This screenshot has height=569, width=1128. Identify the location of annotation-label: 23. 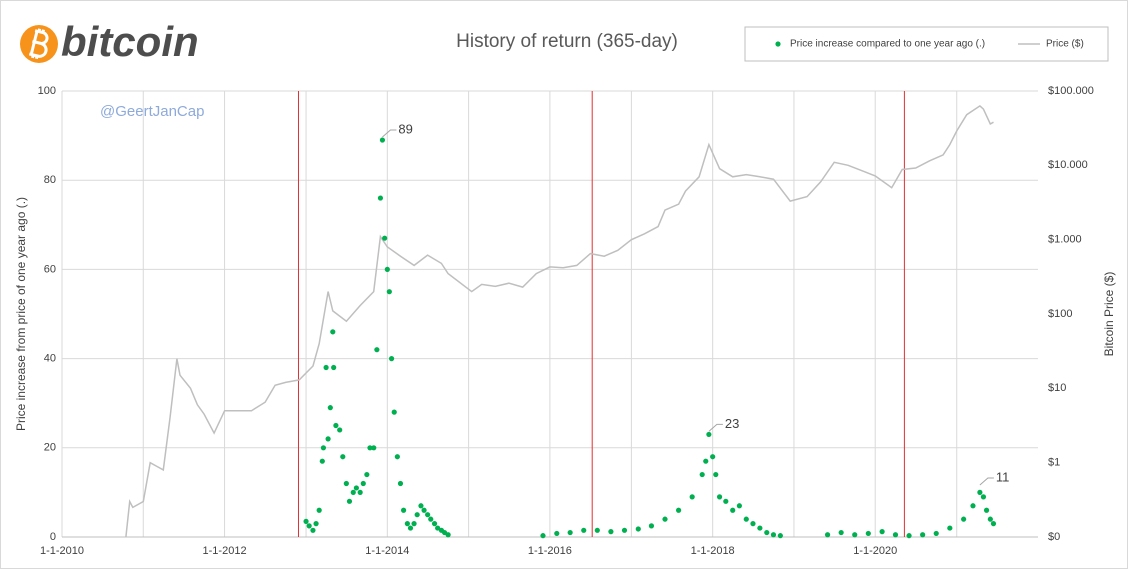
(732, 423).